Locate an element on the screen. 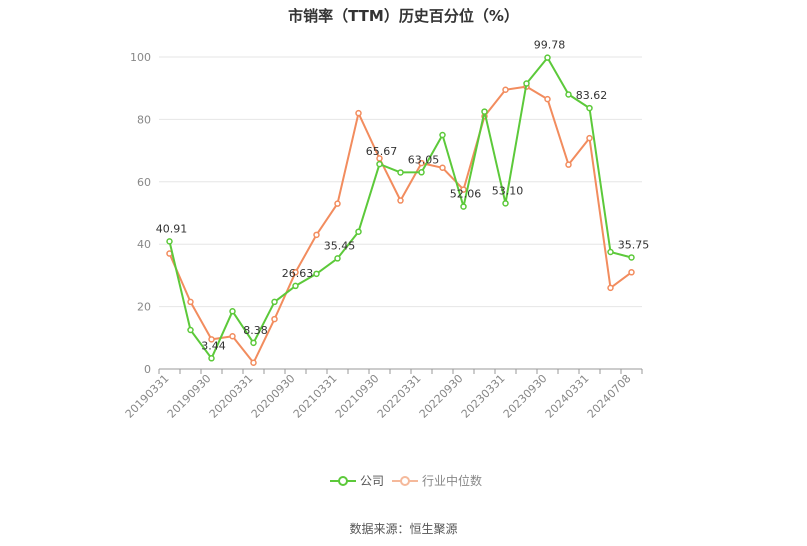  data-label: 52.06 is located at coordinates (466, 194).